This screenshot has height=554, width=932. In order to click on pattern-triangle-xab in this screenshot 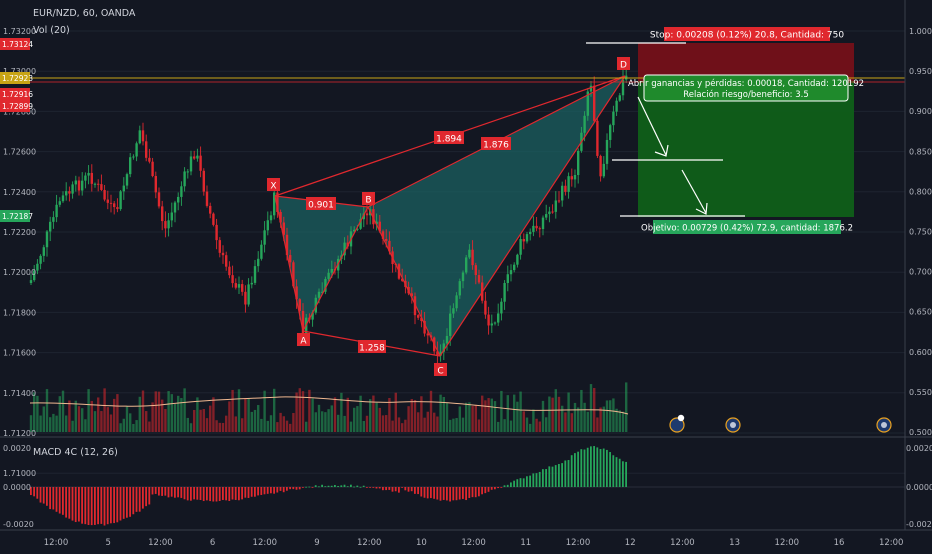, I will do `click(321, 263)`.